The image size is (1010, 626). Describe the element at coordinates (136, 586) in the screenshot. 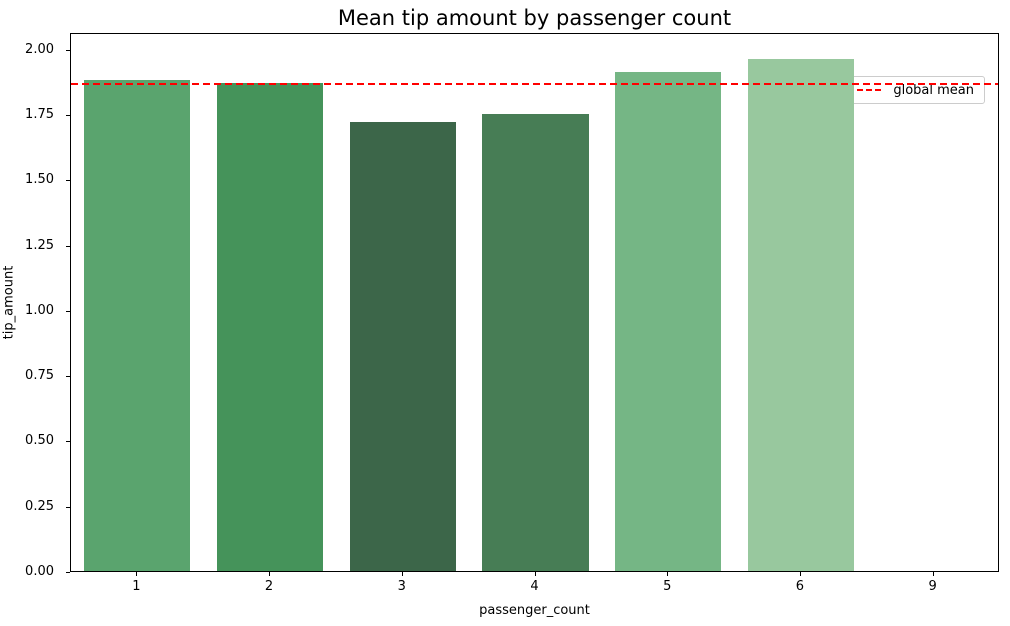

I see `x-tick-label: 1` at that location.